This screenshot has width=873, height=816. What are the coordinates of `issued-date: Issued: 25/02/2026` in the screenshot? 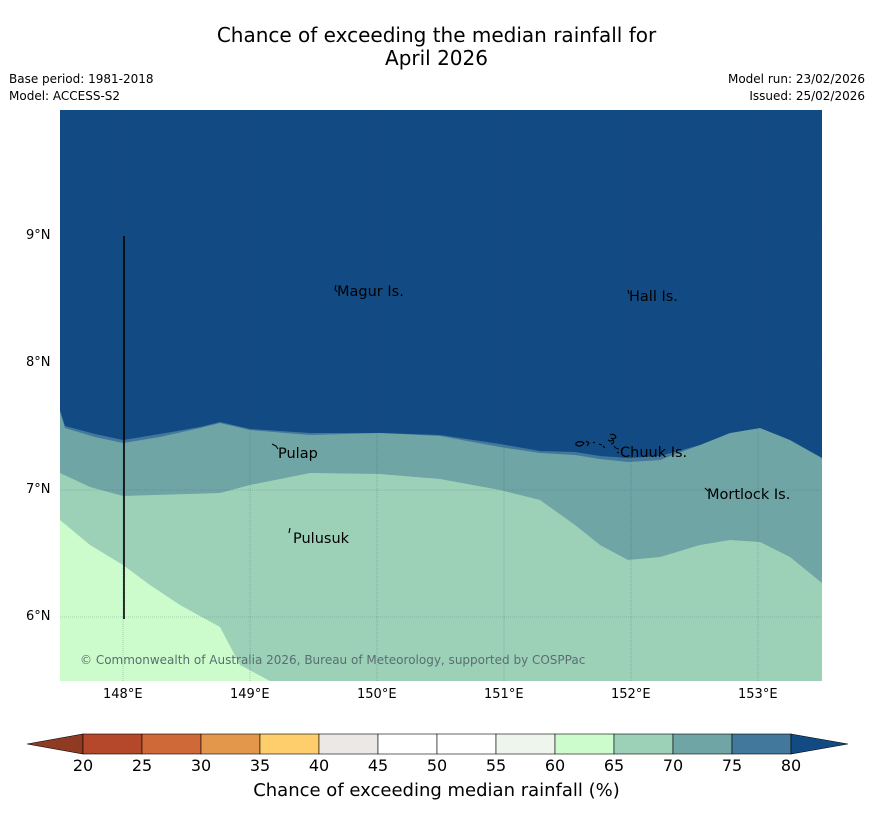 It's located at (807, 96).